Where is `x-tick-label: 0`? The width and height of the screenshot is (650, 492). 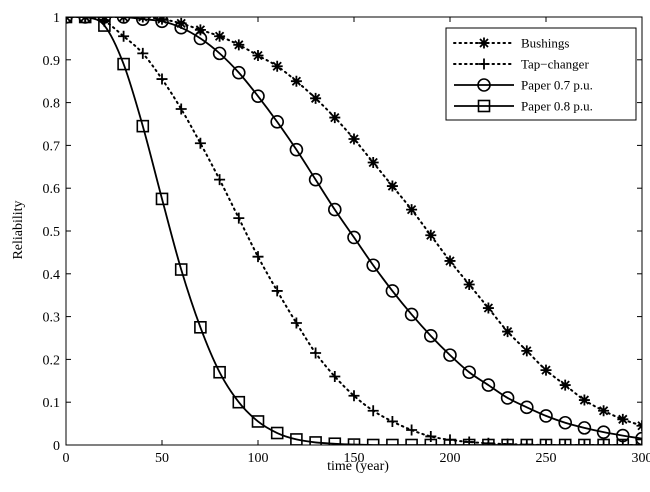
x-tick-label: 0 is located at coordinates (66, 458).